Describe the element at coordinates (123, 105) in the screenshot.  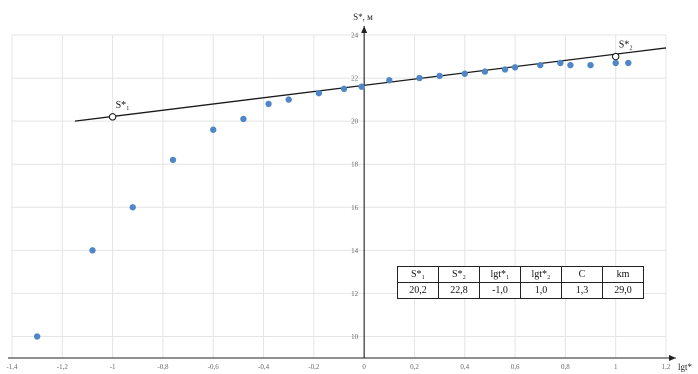
I see `marked-point-label: S*₁` at that location.